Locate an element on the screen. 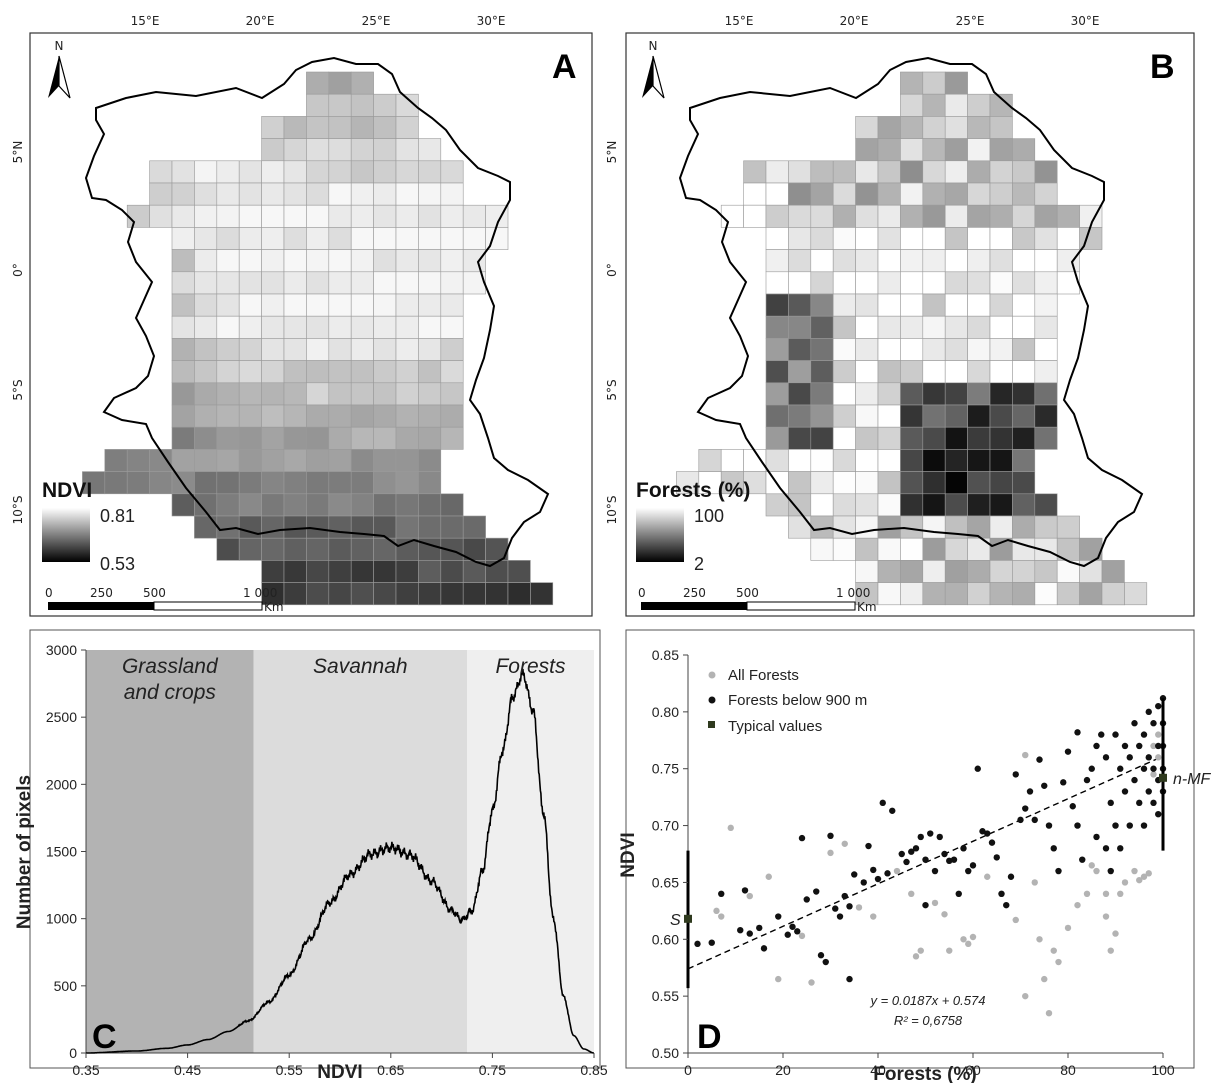  lat-tick-5s-b: 5°S is located at coordinates (612, 389).